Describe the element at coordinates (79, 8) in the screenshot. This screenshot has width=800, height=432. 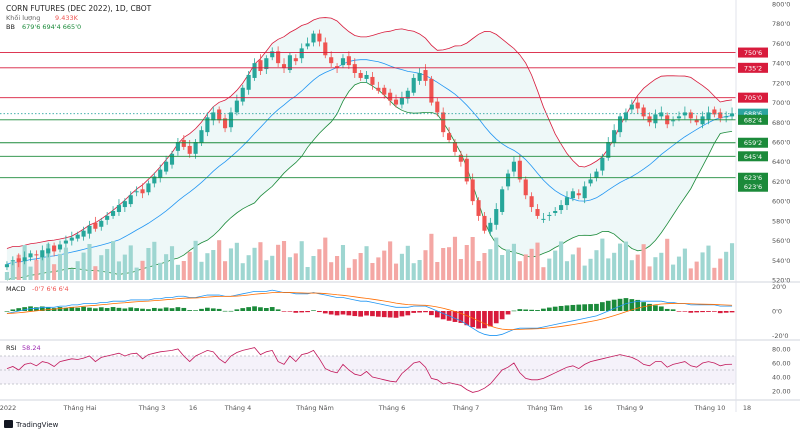
I see `symbol-title: CORN FUTURES (DEC 2022), 1D, CBOT` at that location.